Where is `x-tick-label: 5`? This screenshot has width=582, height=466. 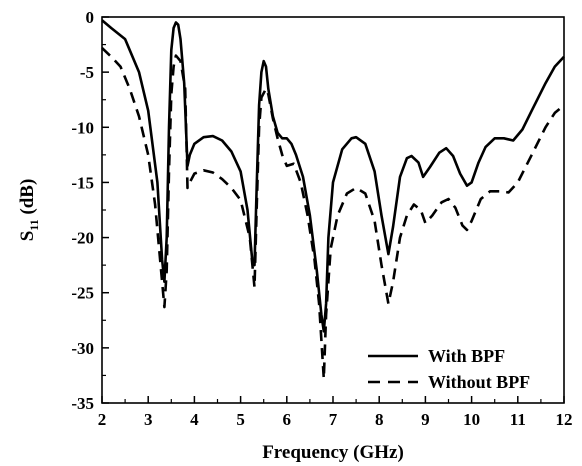
x-tick-label: 5 is located at coordinates (240, 419).